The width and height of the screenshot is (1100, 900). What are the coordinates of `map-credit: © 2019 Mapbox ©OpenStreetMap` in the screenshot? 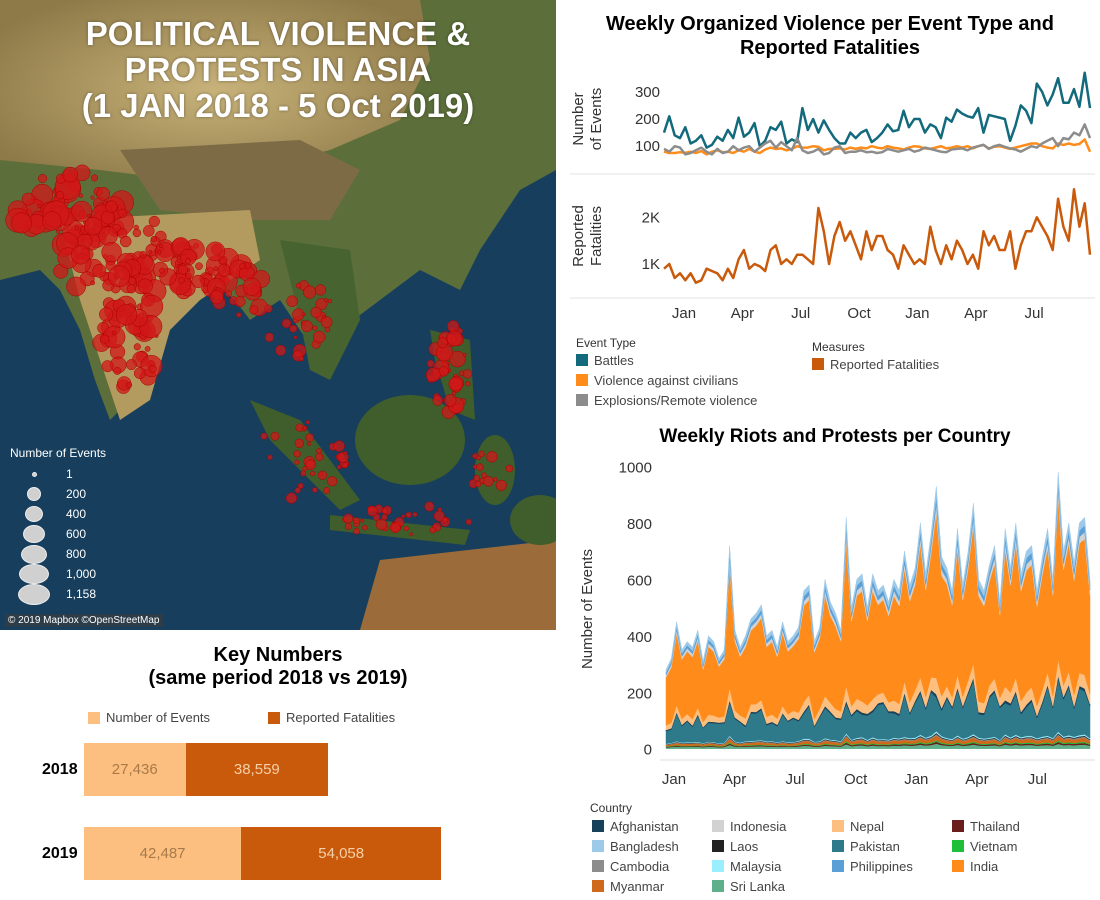 It's located at (84, 620).